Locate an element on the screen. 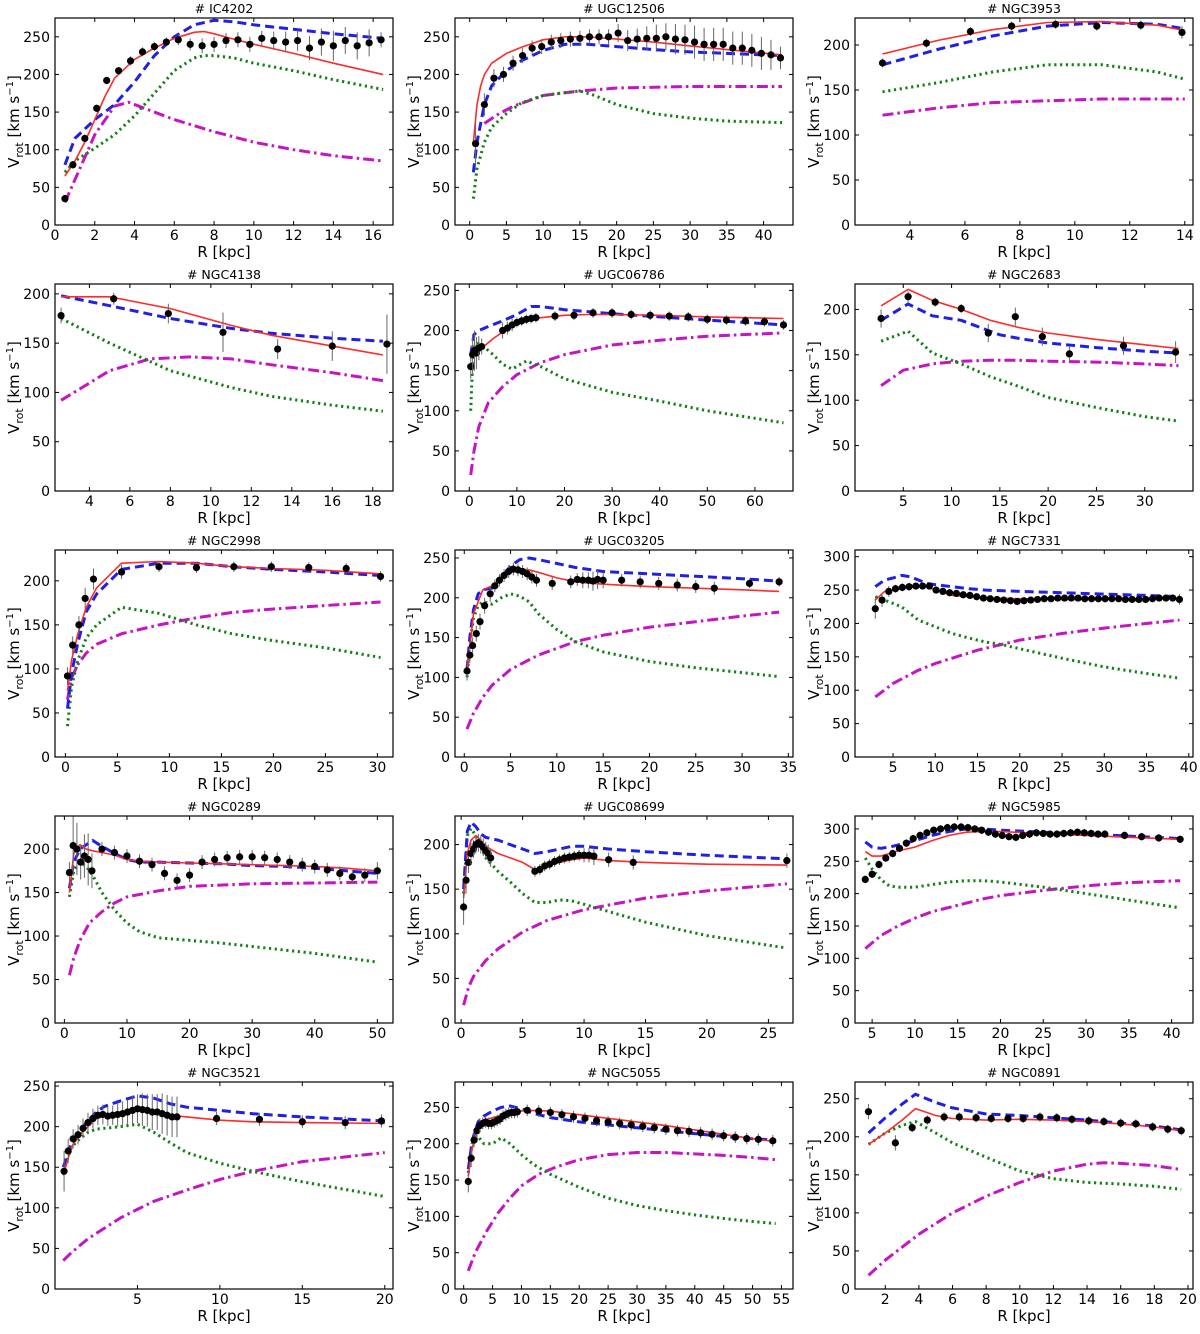 The image size is (1200, 1334). panel-title: # NGC3521 is located at coordinates (224, 1072).